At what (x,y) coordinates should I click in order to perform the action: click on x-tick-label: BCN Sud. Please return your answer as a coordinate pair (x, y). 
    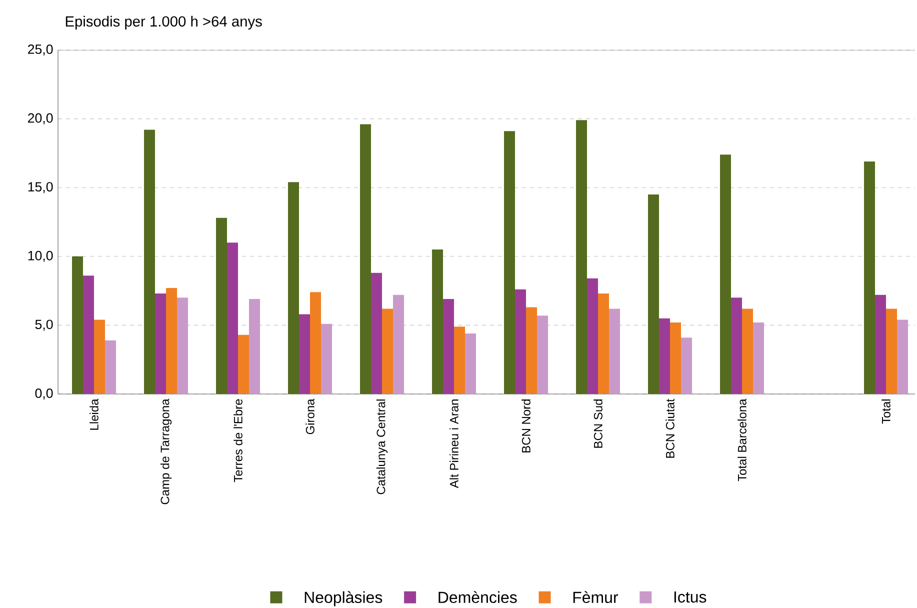
    Looking at the image, I should click on (598, 424).